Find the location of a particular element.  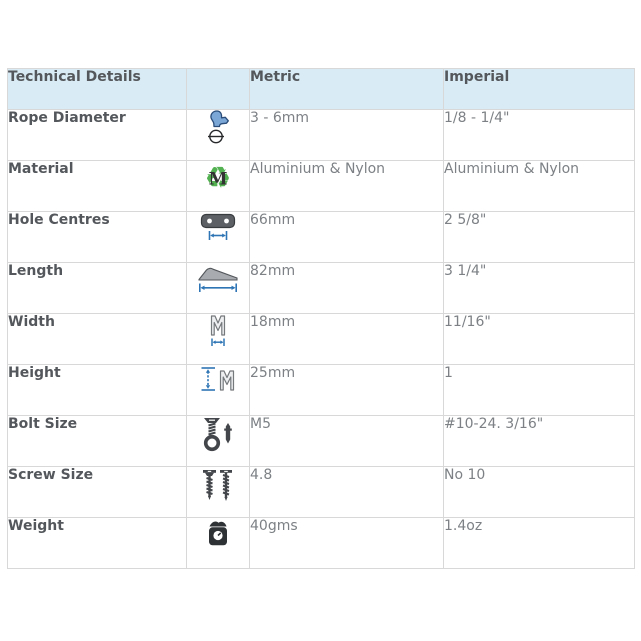

row-imperial-value: #10-24. 3/16" is located at coordinates (539, 441).